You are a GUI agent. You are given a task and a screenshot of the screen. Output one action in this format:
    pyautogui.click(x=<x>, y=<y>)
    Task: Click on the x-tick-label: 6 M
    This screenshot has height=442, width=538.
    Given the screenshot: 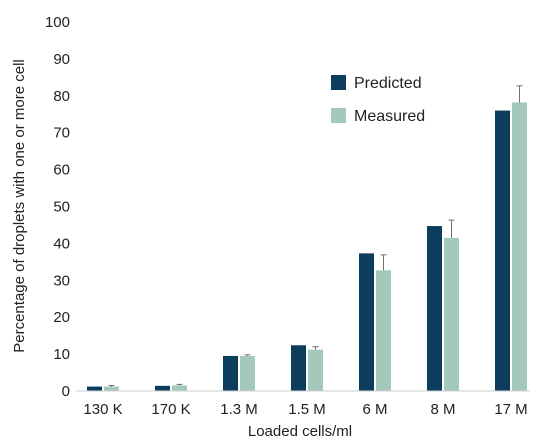 What is the action you would take?
    pyautogui.click(x=374, y=409)
    